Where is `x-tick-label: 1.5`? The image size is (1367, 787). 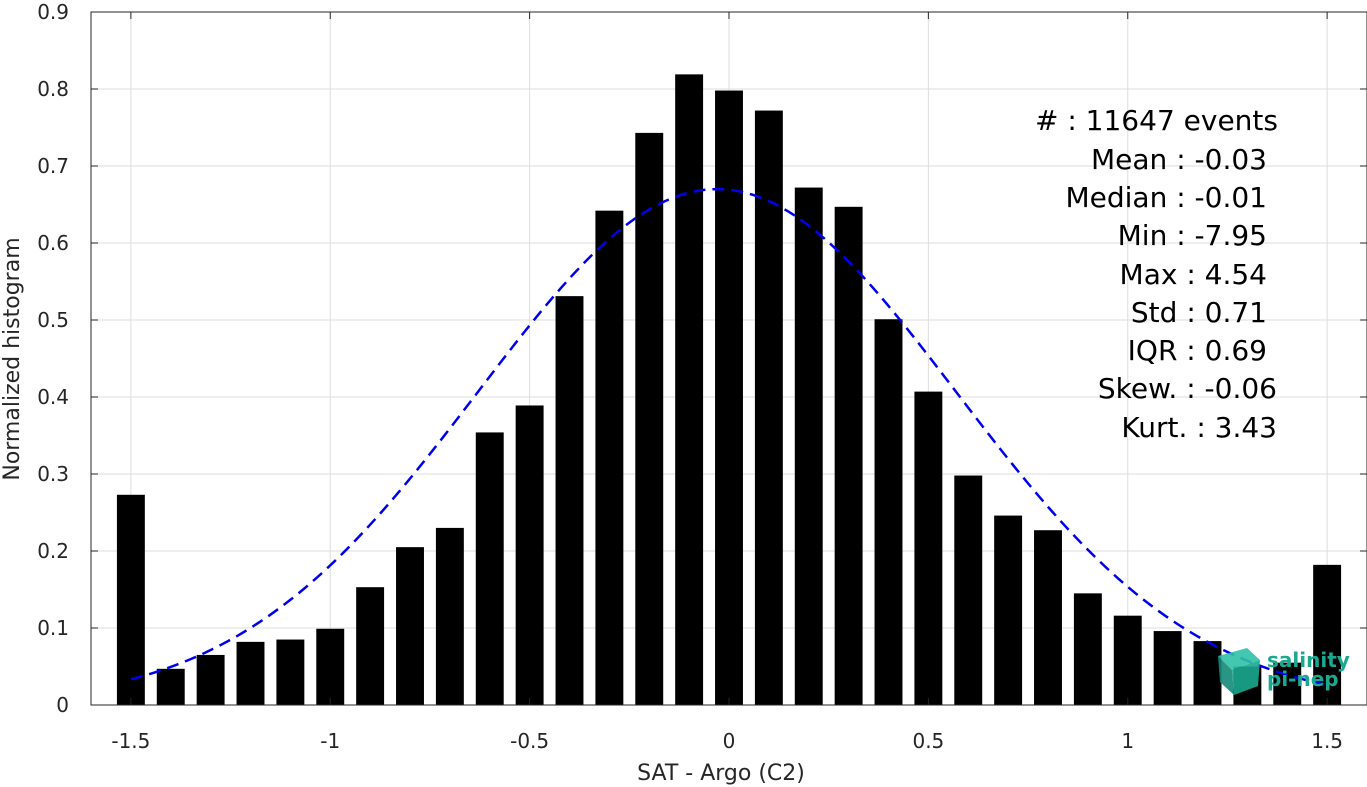 x-tick-label: 1.5 is located at coordinates (1327, 741).